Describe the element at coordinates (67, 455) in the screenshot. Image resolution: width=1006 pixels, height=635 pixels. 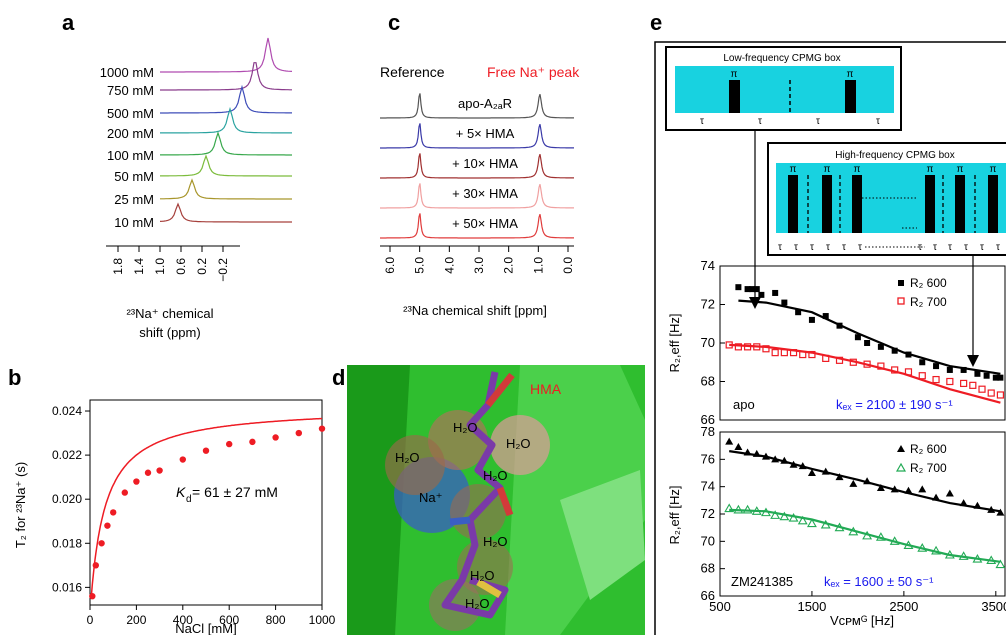
I see `panel-b-y-tick-label: 0.022` at that location.